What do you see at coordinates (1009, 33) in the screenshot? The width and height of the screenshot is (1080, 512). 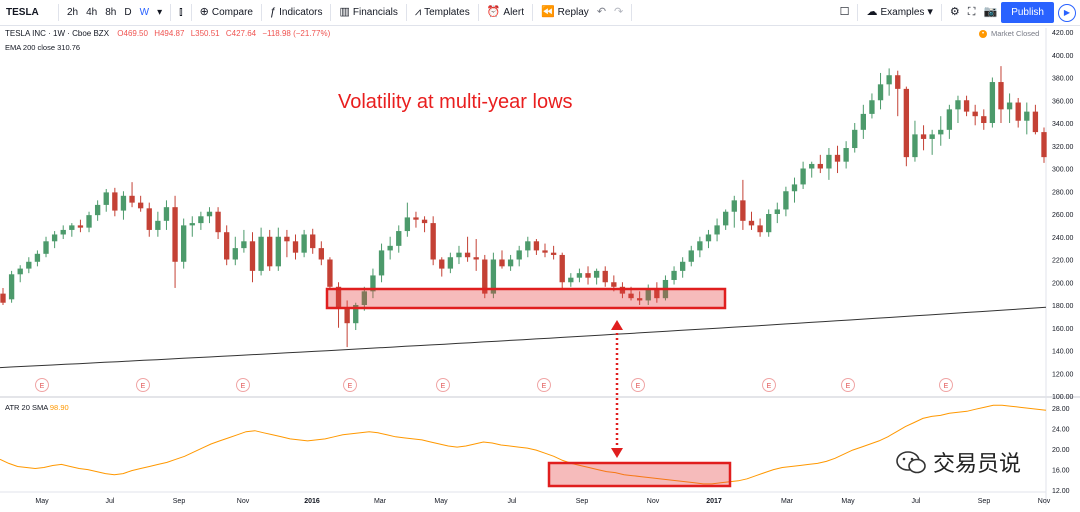 I see `market-status: • Market Closed` at bounding box center [1009, 33].